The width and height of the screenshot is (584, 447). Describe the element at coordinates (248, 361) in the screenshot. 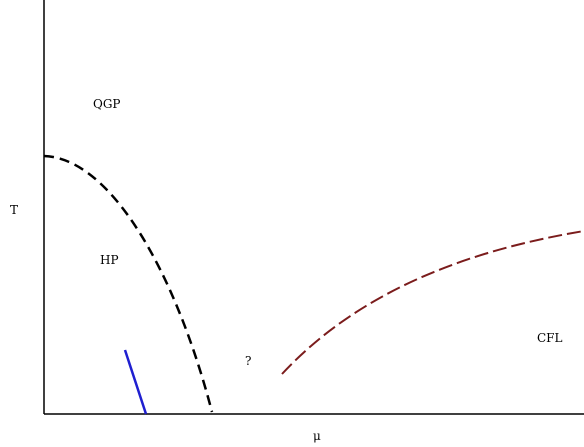

I see `unknown-region-label: ?` at that location.